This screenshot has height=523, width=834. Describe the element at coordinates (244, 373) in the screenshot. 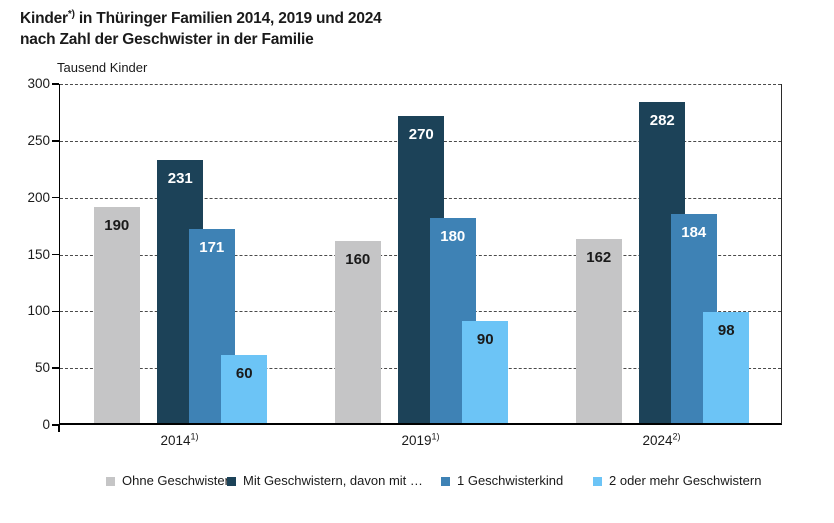

I see `bar-value-label: 60` at that location.